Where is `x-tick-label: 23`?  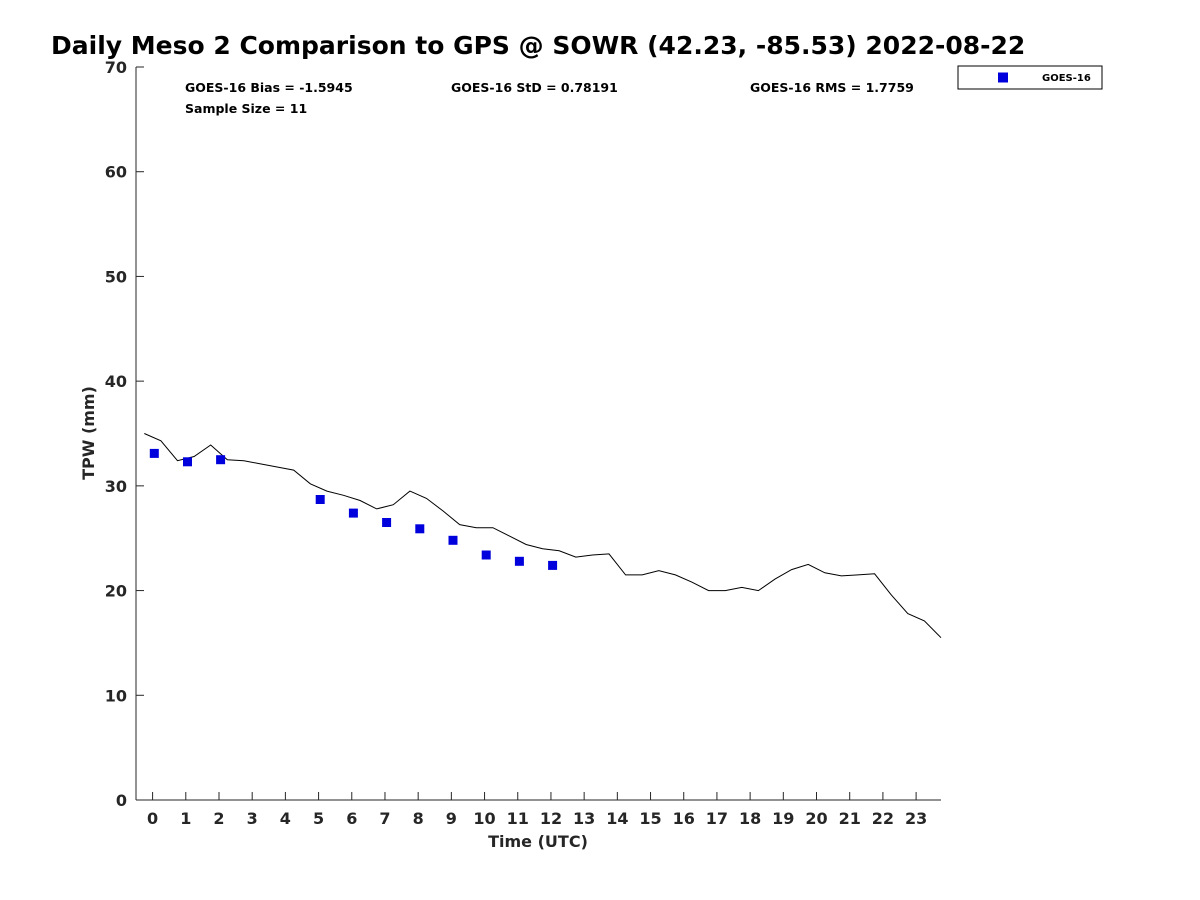 x-tick-label: 23 is located at coordinates (916, 818).